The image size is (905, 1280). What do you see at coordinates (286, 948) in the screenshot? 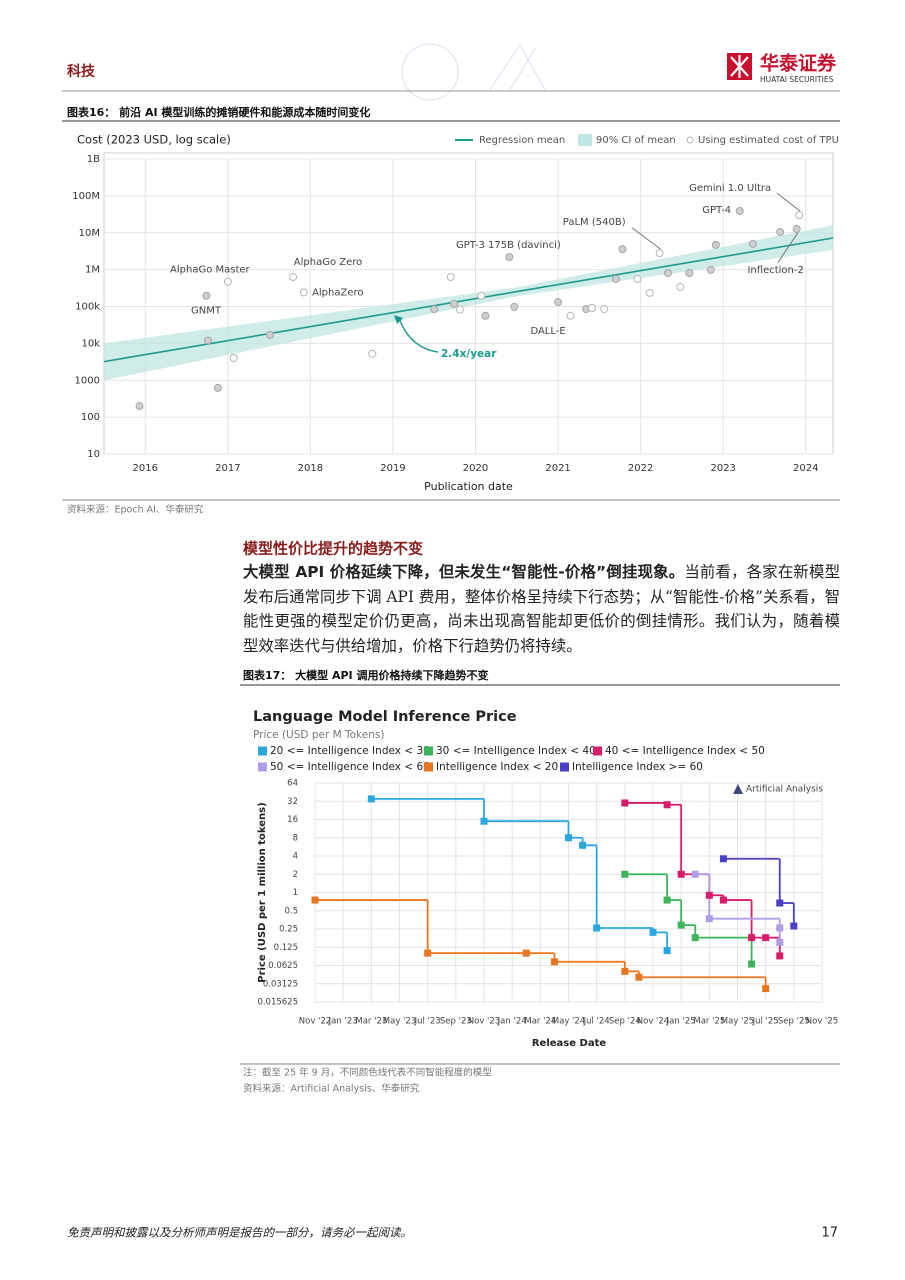
I see `y-tick-label: 0.125` at bounding box center [286, 948].